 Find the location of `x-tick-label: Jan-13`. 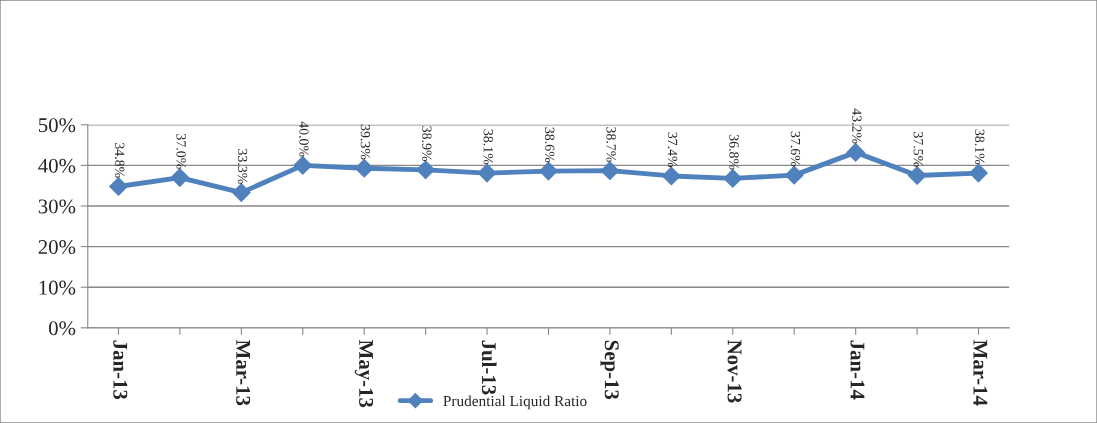

x-tick-label: Jan-13 is located at coordinates (120, 370).